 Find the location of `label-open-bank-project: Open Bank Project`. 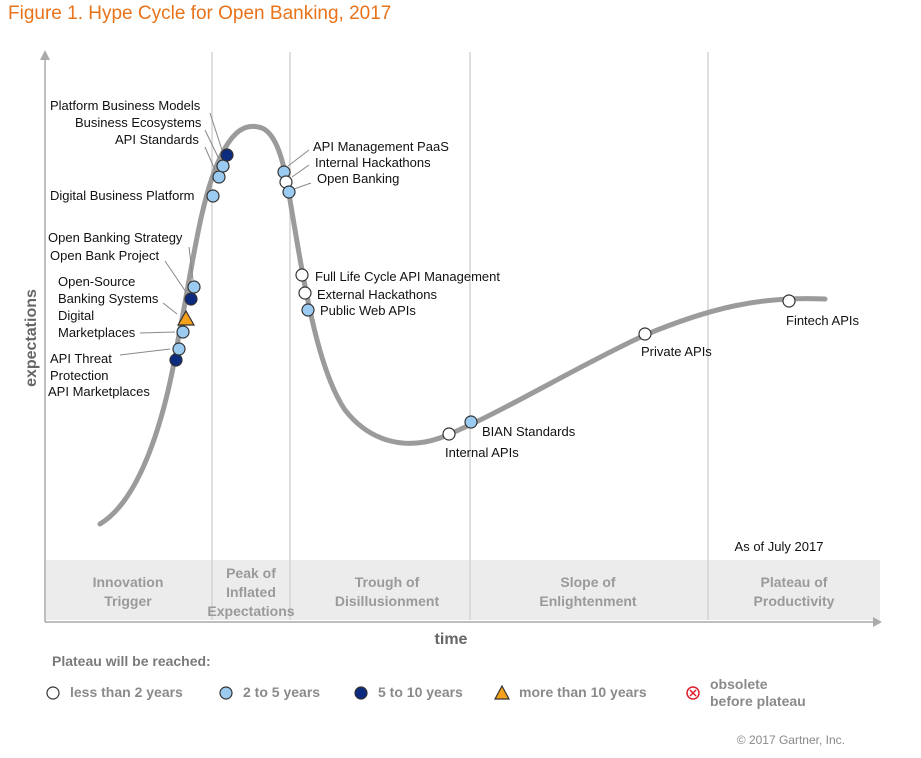

label-open-bank-project: Open Bank Project is located at coordinates (105, 255).